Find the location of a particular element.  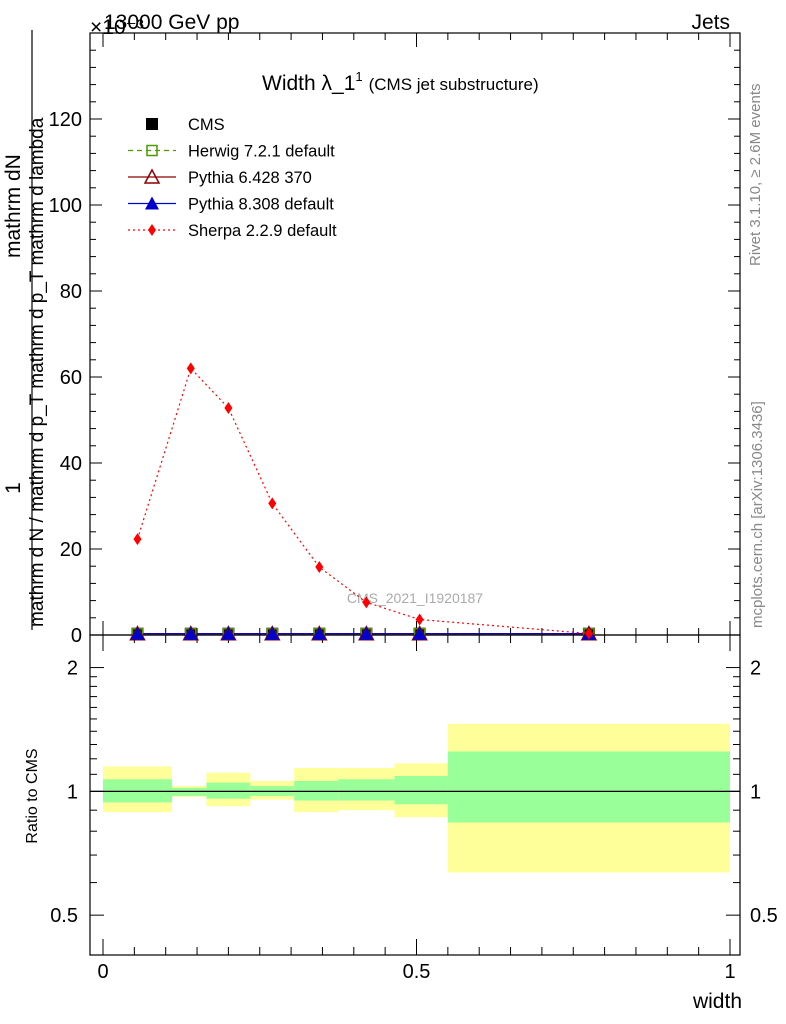

x-axis-label: width is located at coordinates (717, 1001).